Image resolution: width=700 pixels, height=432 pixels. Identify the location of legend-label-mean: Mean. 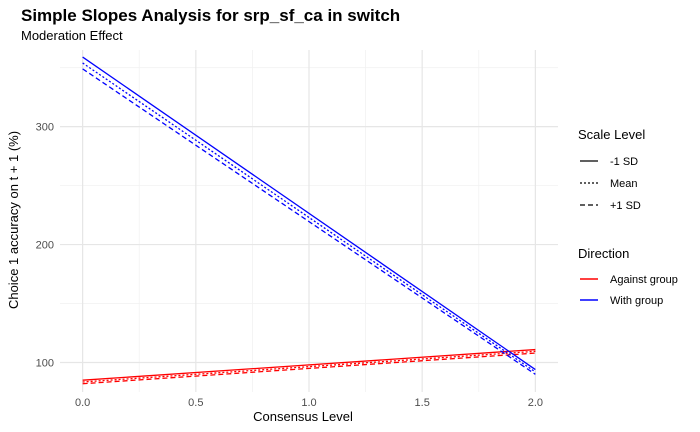
(624, 184).